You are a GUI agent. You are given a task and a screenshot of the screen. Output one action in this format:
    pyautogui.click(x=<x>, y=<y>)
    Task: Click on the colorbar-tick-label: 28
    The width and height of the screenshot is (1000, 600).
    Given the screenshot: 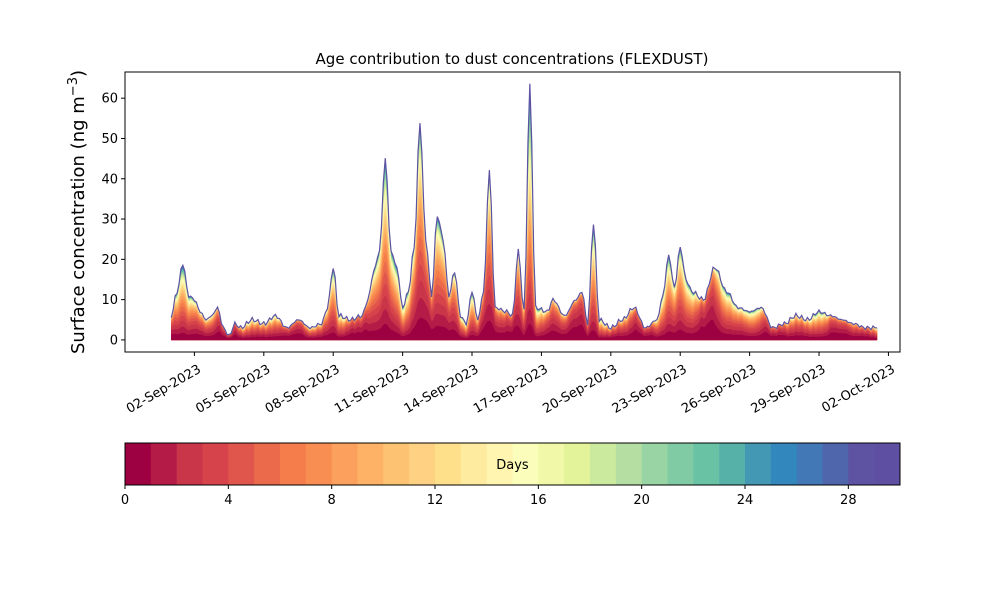 What is the action you would take?
    pyautogui.click(x=848, y=500)
    